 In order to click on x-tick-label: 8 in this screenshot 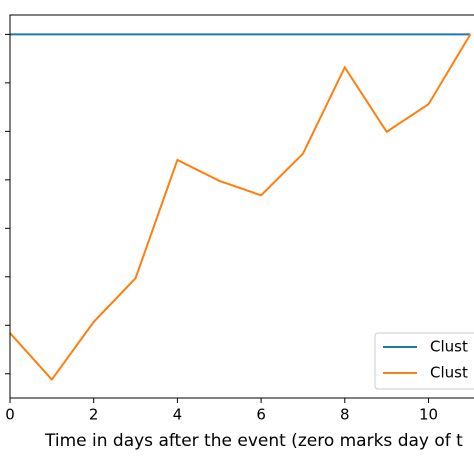, I will do `click(345, 415)`.